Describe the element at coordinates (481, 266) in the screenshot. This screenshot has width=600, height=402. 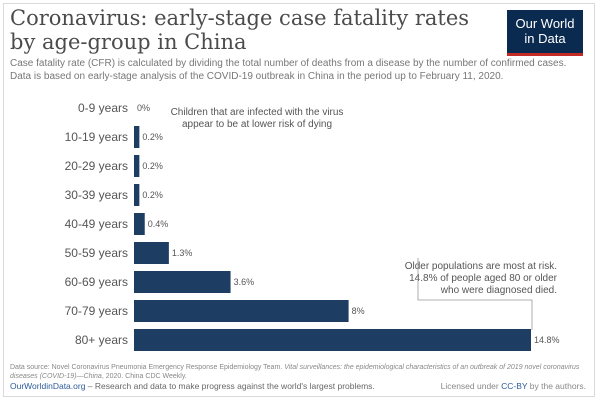
I see `annotation-old-line-1: Older populations are most at risk.` at that location.